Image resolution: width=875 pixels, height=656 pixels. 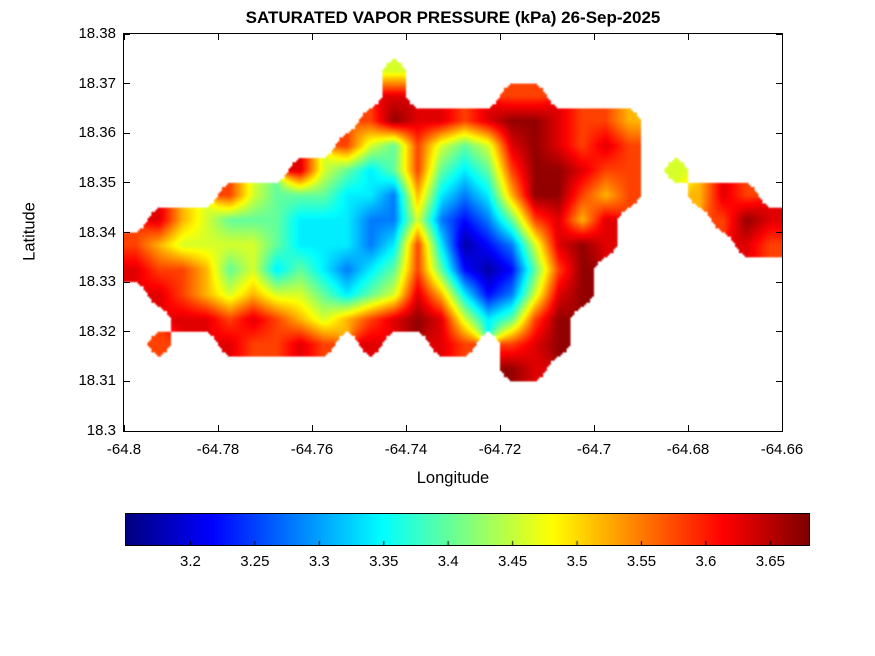 I want to click on y-tick-label: 18.31, so click(x=97, y=381).